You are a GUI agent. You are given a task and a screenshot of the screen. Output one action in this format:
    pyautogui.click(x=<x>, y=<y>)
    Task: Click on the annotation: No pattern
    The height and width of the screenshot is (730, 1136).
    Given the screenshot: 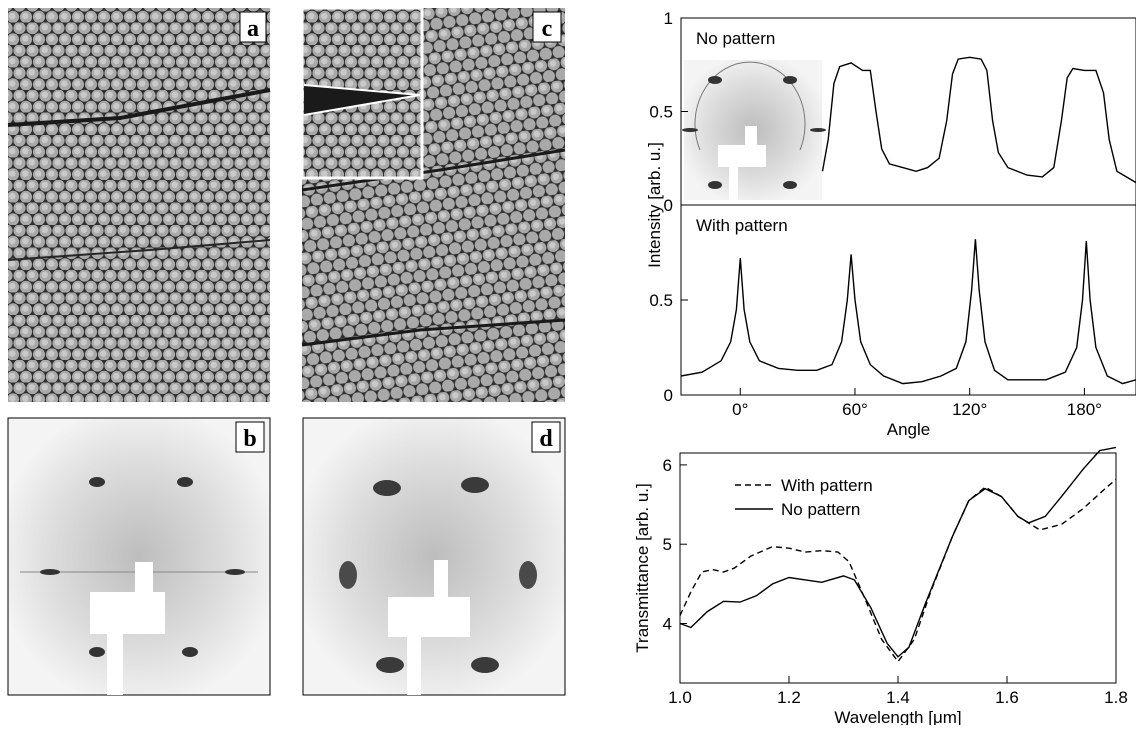 What is the action you would take?
    pyautogui.click(x=735, y=38)
    